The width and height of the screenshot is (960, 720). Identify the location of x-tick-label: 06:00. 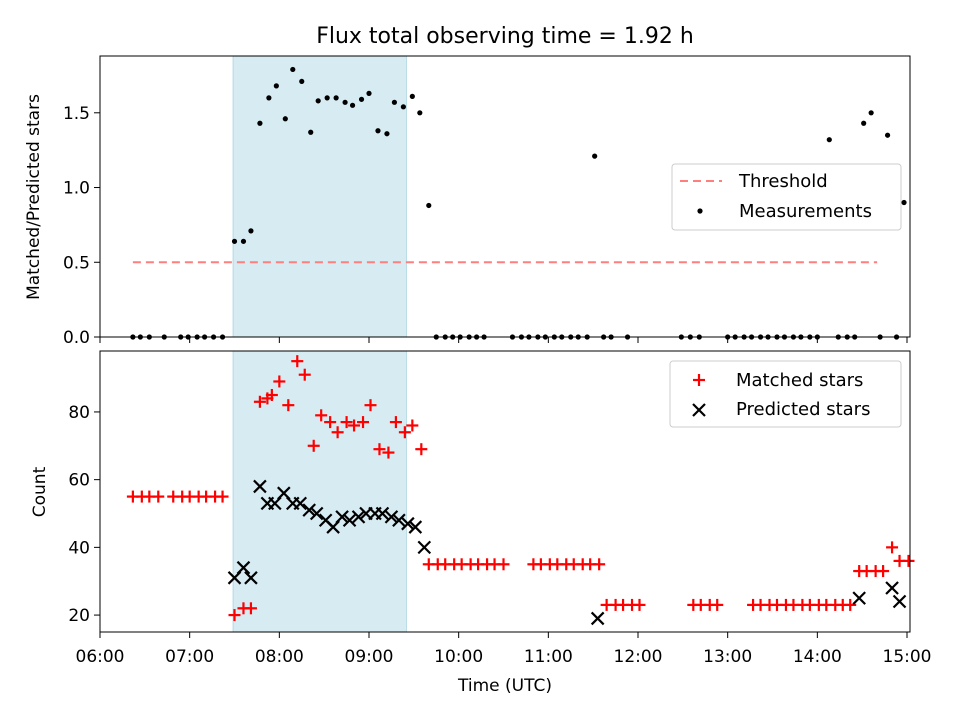
(100, 657).